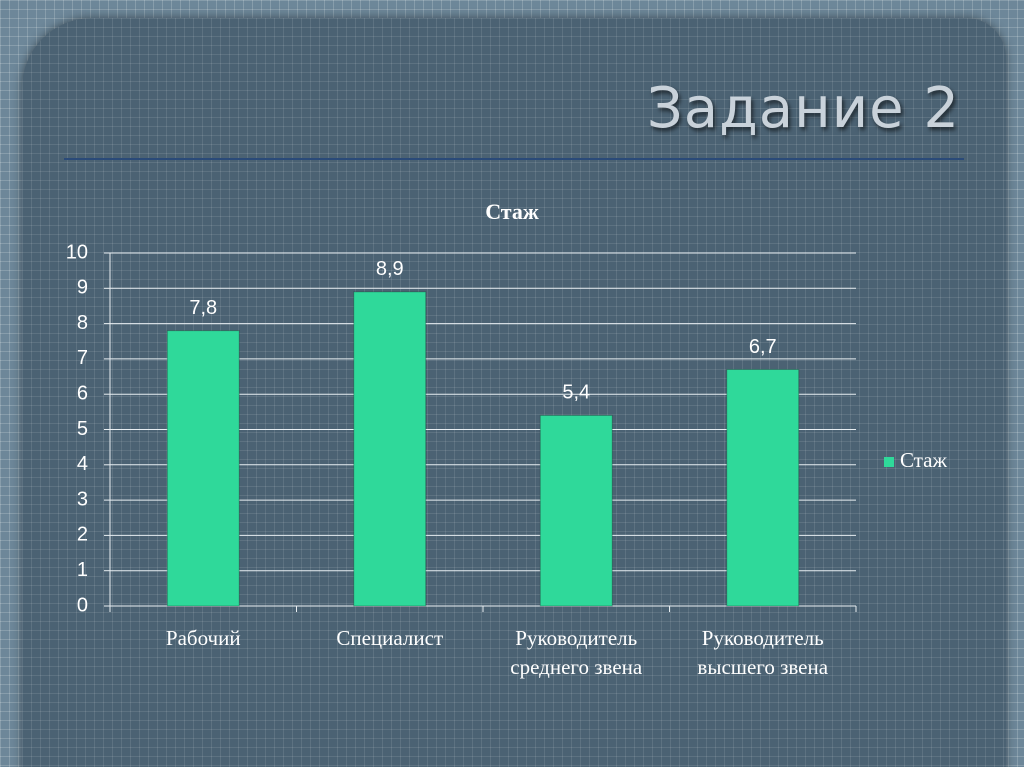 This screenshot has width=1024, height=767. I want to click on title-rule, so click(514, 159).